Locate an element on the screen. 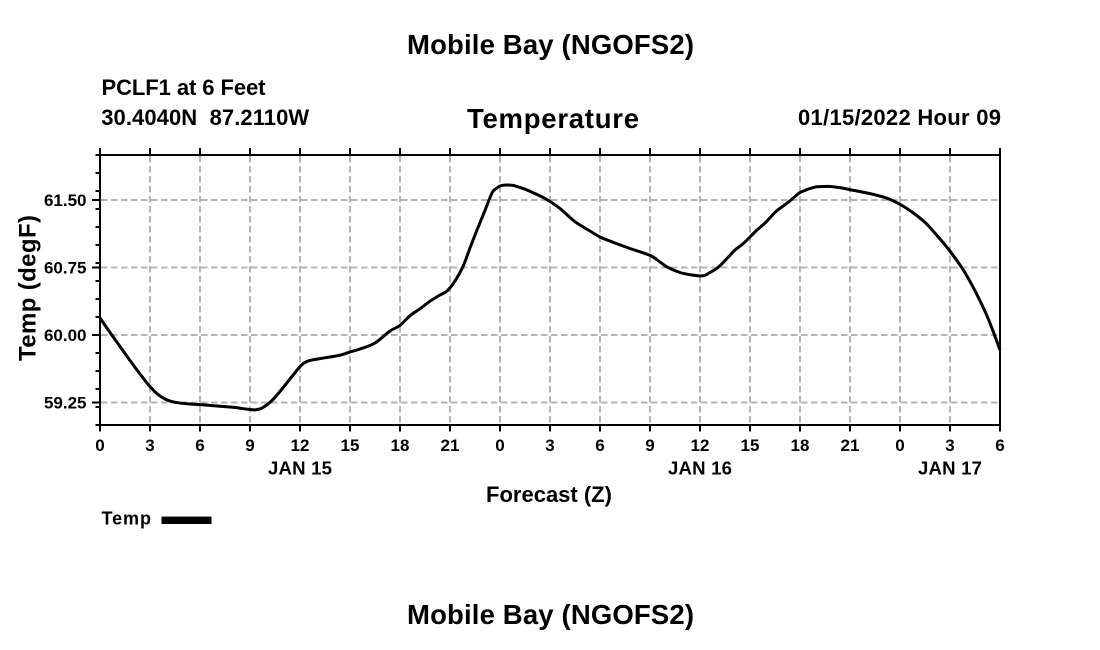  svg-text: 01/15/2022 Hour 09 is located at coordinates (899, 117).